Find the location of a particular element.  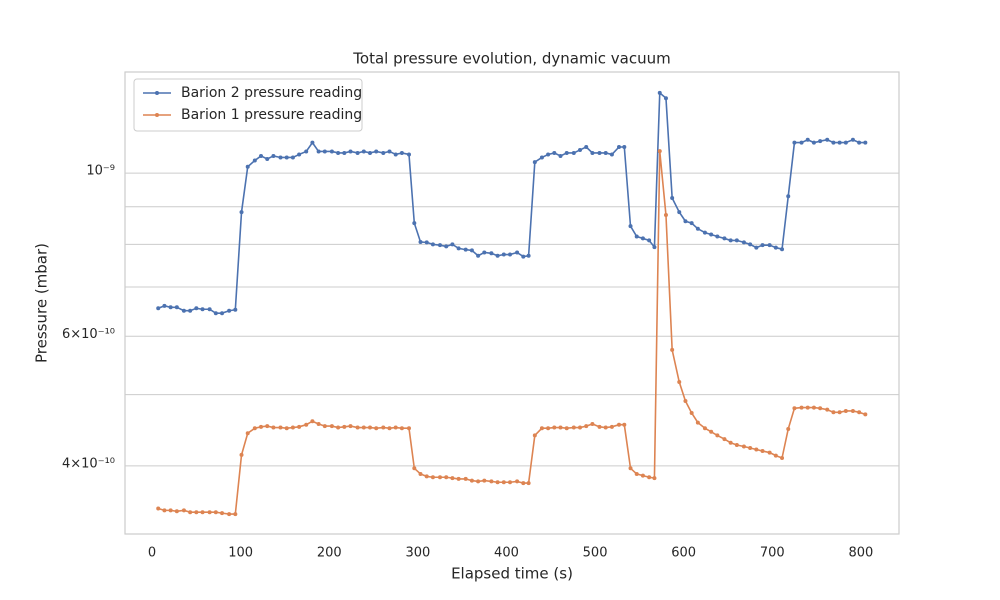

x-tick-label: 800 is located at coordinates (860, 553).